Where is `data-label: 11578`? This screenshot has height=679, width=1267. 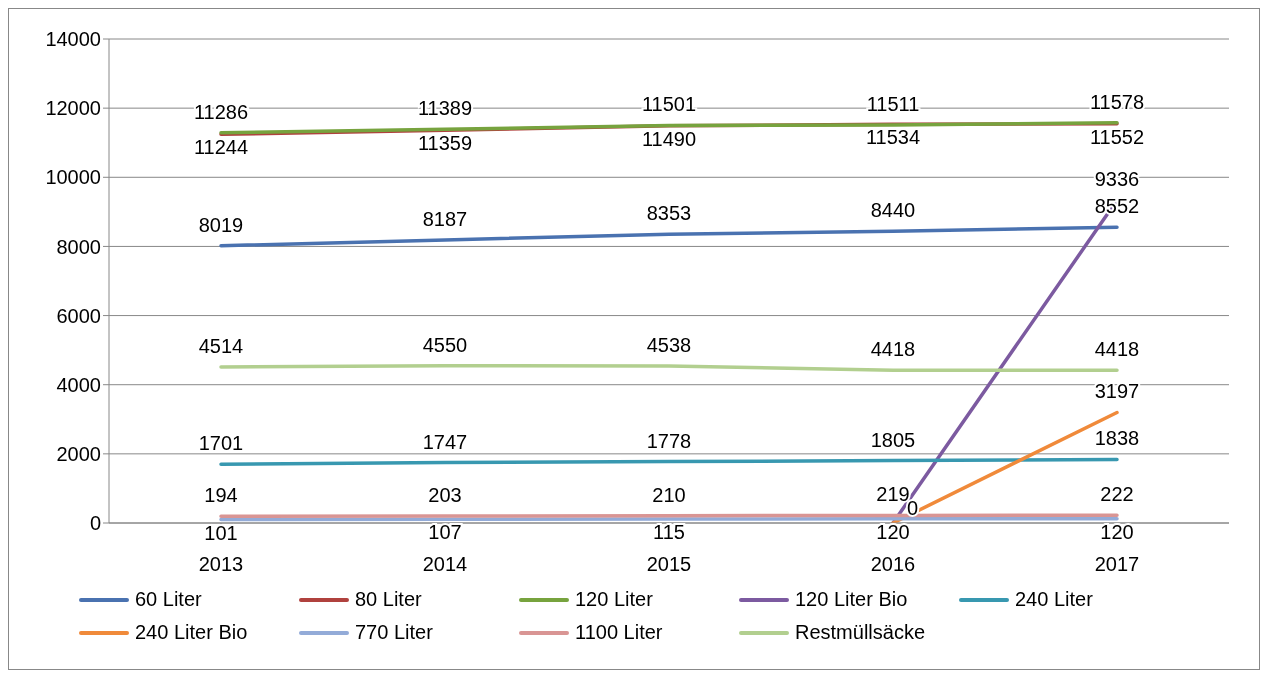 data-label: 11578 is located at coordinates (1117, 101).